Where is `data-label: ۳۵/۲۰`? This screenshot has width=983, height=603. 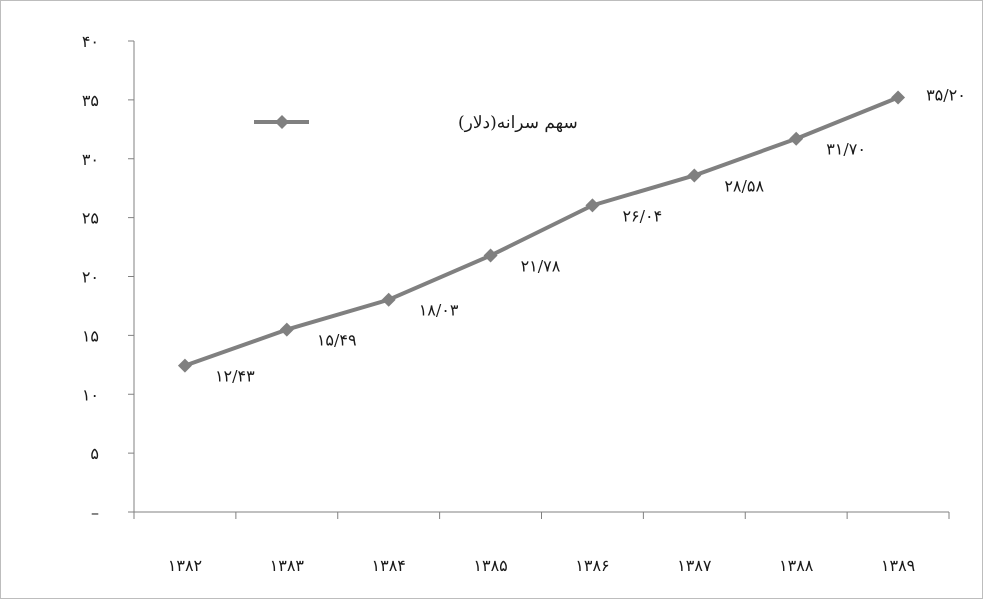 data-label: ۳۵/۲۰ is located at coordinates (946, 95).